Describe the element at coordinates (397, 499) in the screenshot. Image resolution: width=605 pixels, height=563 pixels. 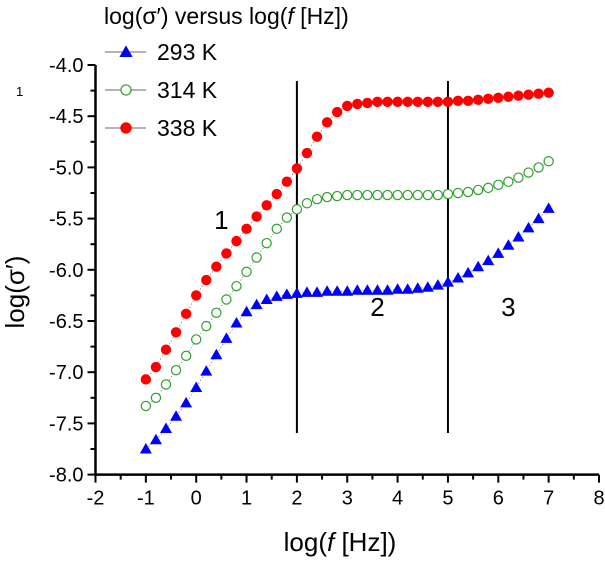
I see `x-tick-label: 4` at that location.